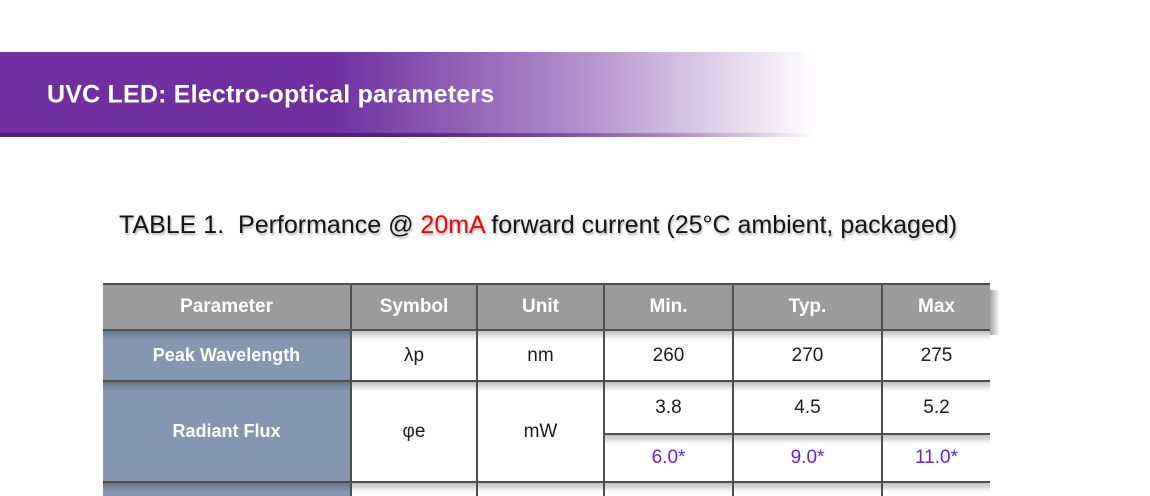 This screenshot has width=1150, height=496. I want to click on cell-unit: nm, so click(540, 355).